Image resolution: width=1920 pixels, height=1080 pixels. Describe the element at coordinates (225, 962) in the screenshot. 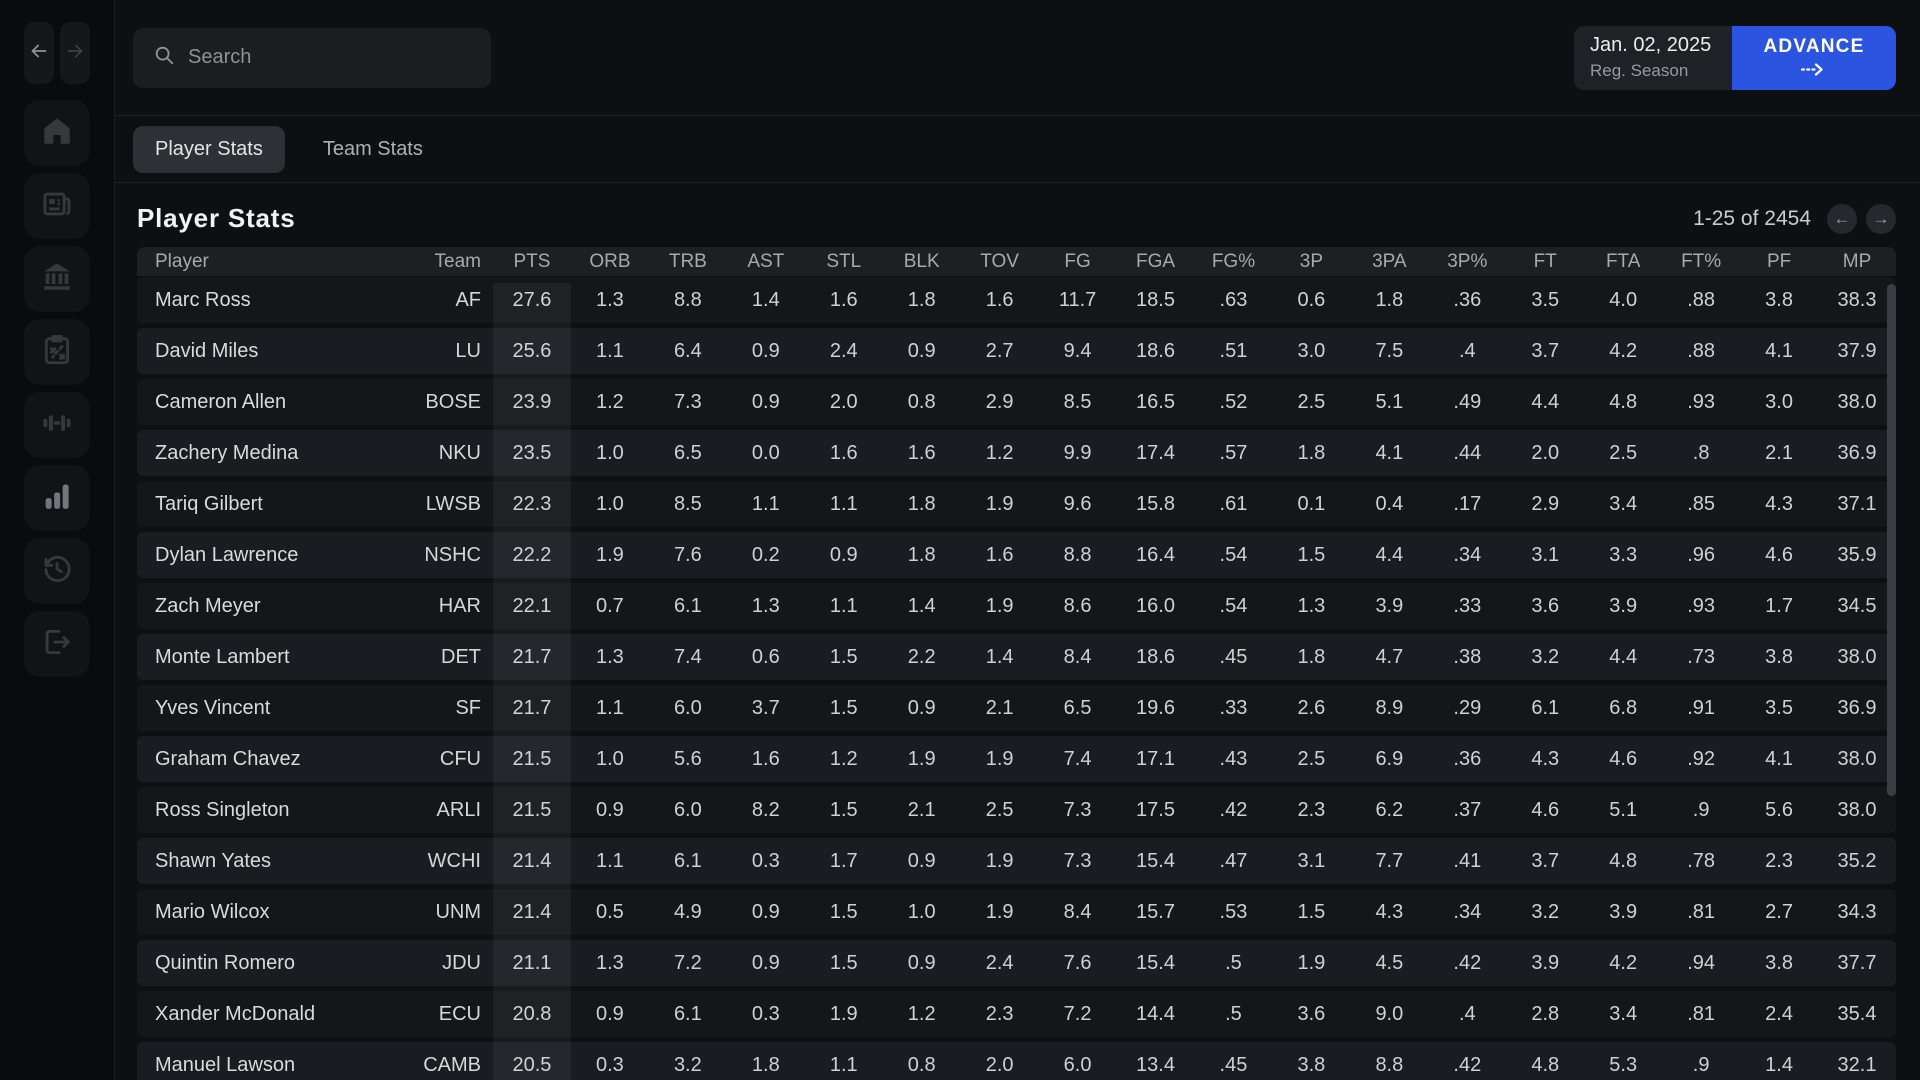

I see `player-name-cell: Quintin Romero` at that location.